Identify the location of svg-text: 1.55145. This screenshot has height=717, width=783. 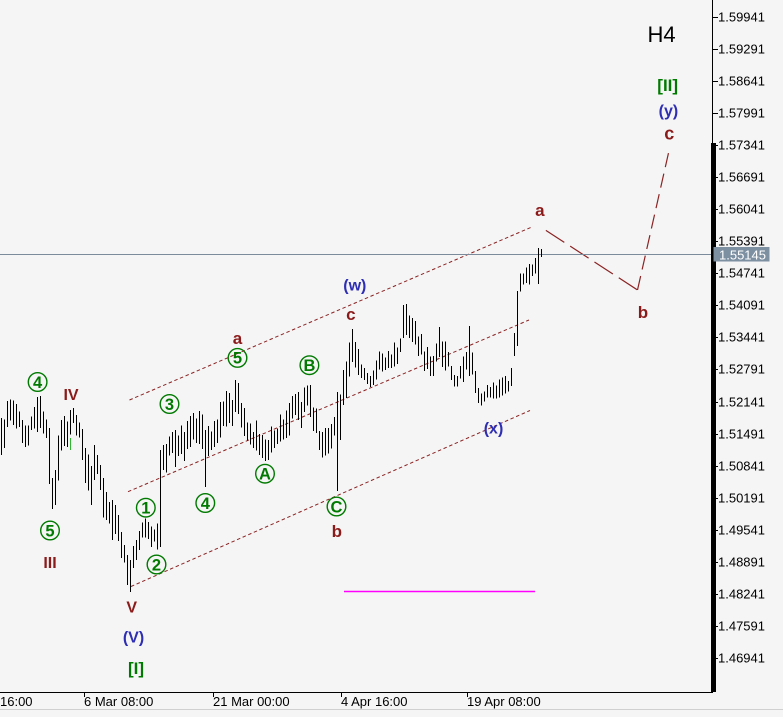
(742, 255).